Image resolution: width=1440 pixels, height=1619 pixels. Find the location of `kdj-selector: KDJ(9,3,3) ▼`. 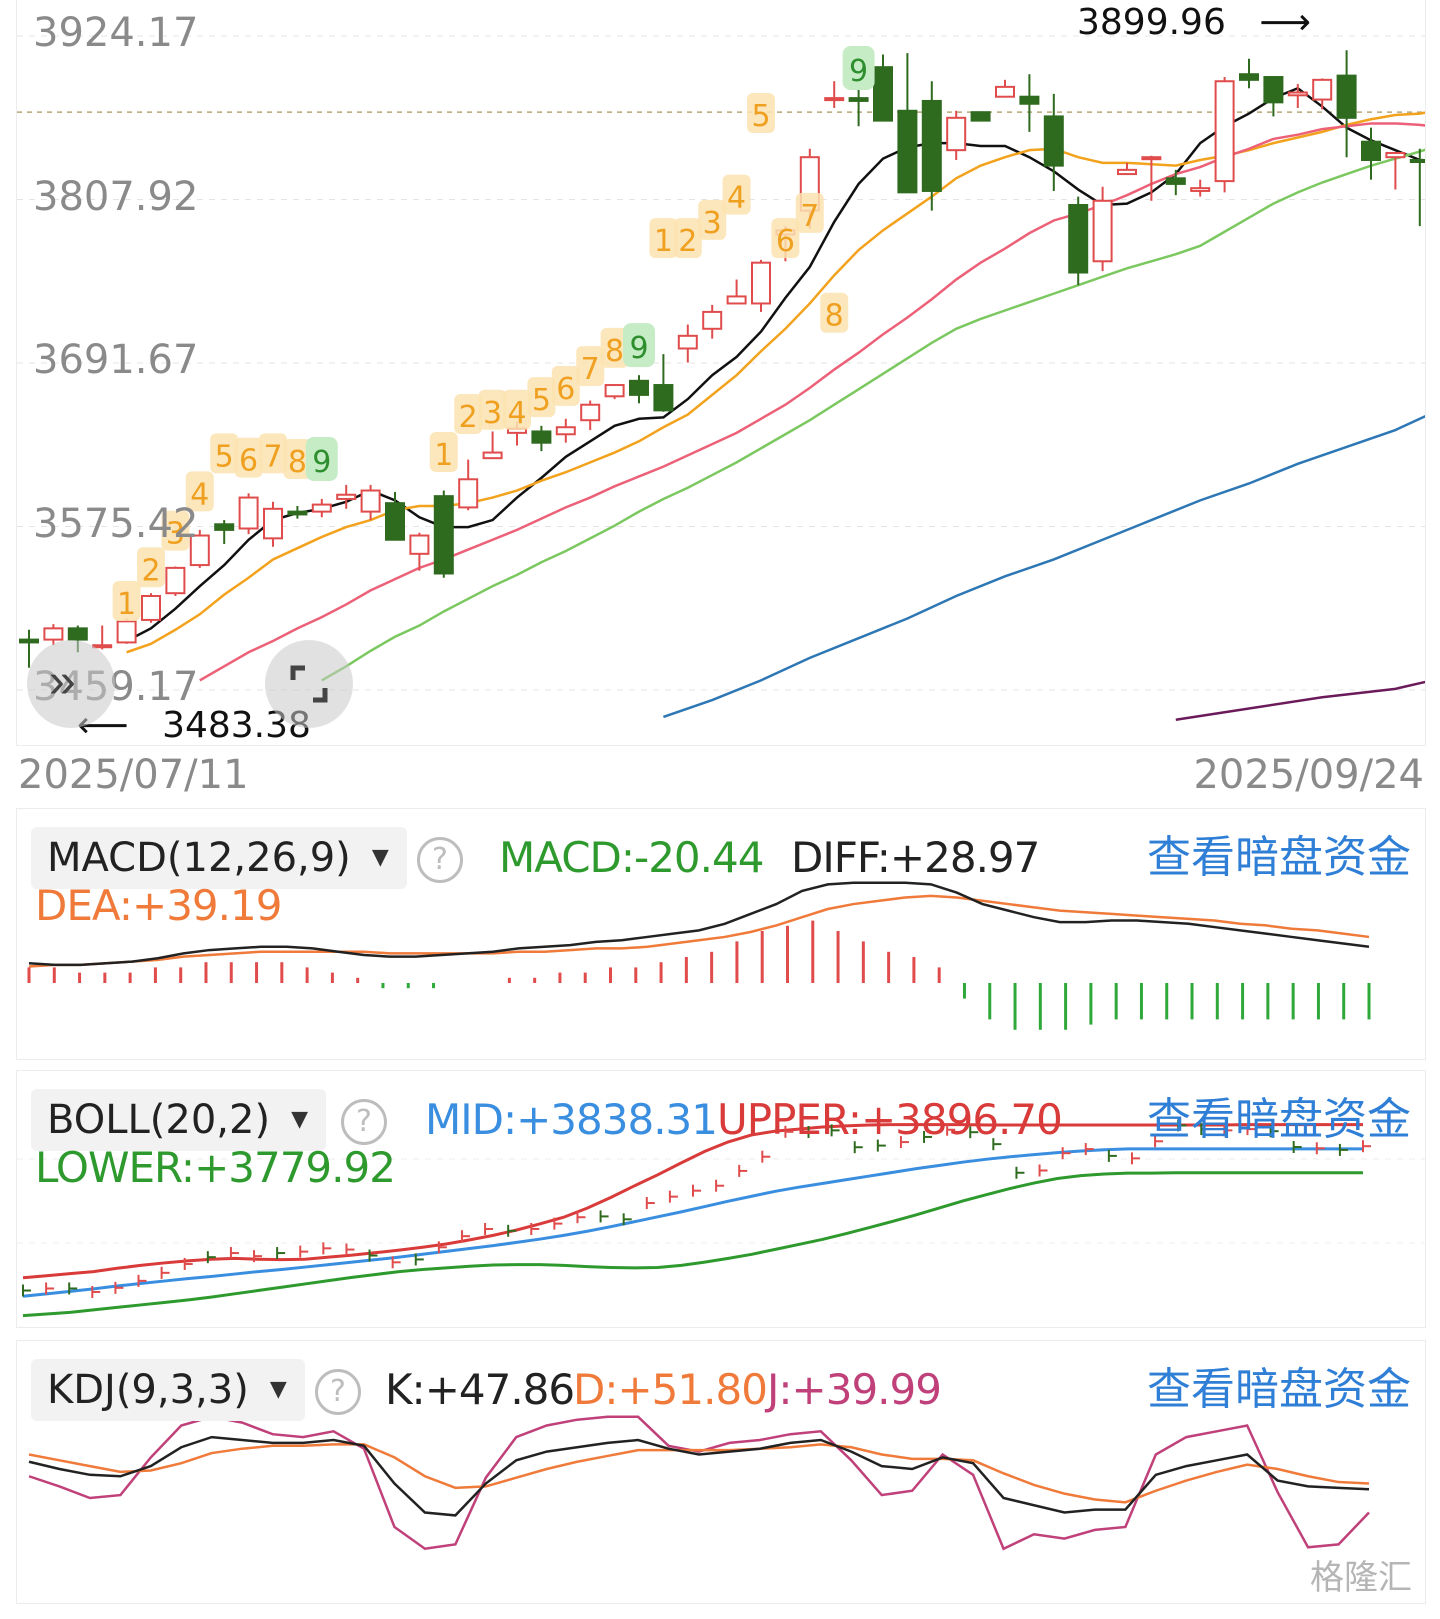

kdj-selector: KDJ(9,3,3) ▼ is located at coordinates (168, 1390).